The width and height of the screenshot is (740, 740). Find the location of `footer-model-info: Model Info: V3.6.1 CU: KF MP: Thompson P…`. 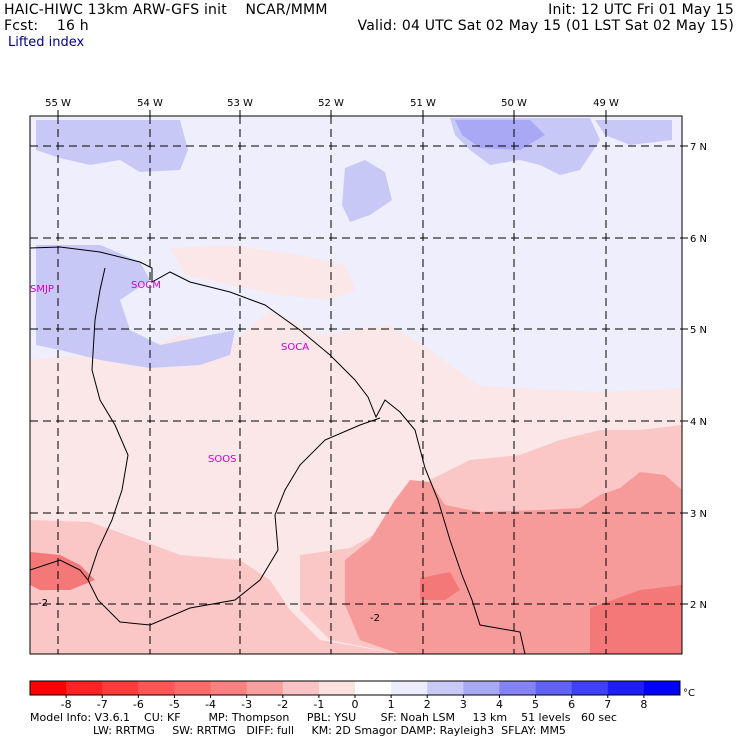

footer-model-info: Model Info: V3.6.1 CU: KF MP: Thompson P… is located at coordinates (323, 717).